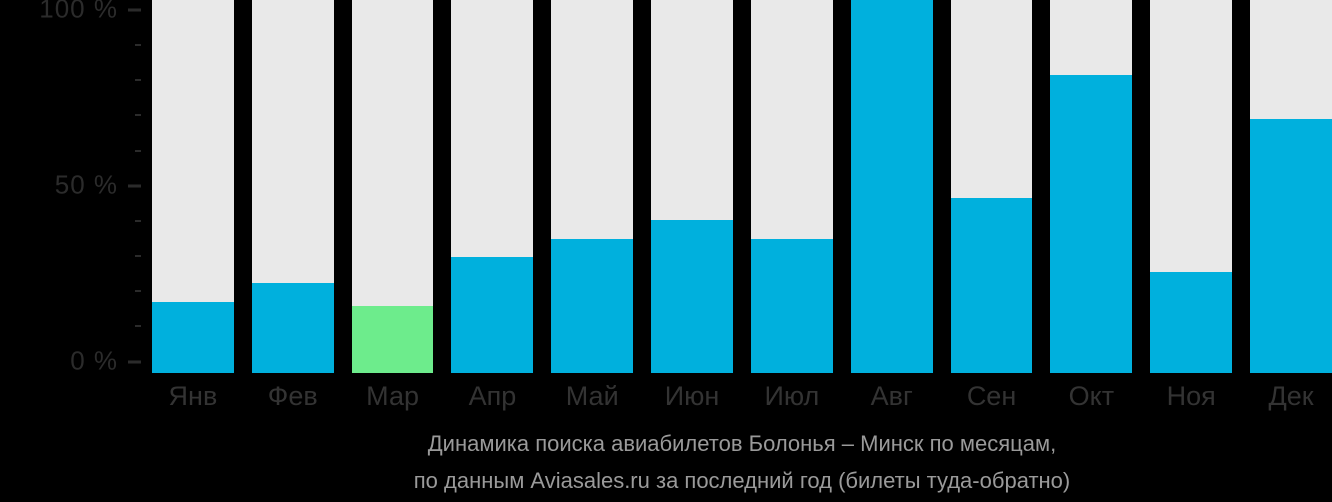 The height and width of the screenshot is (502, 1332). What do you see at coordinates (1291, 246) in the screenshot?
I see `bar-fill-dec` at bounding box center [1291, 246].